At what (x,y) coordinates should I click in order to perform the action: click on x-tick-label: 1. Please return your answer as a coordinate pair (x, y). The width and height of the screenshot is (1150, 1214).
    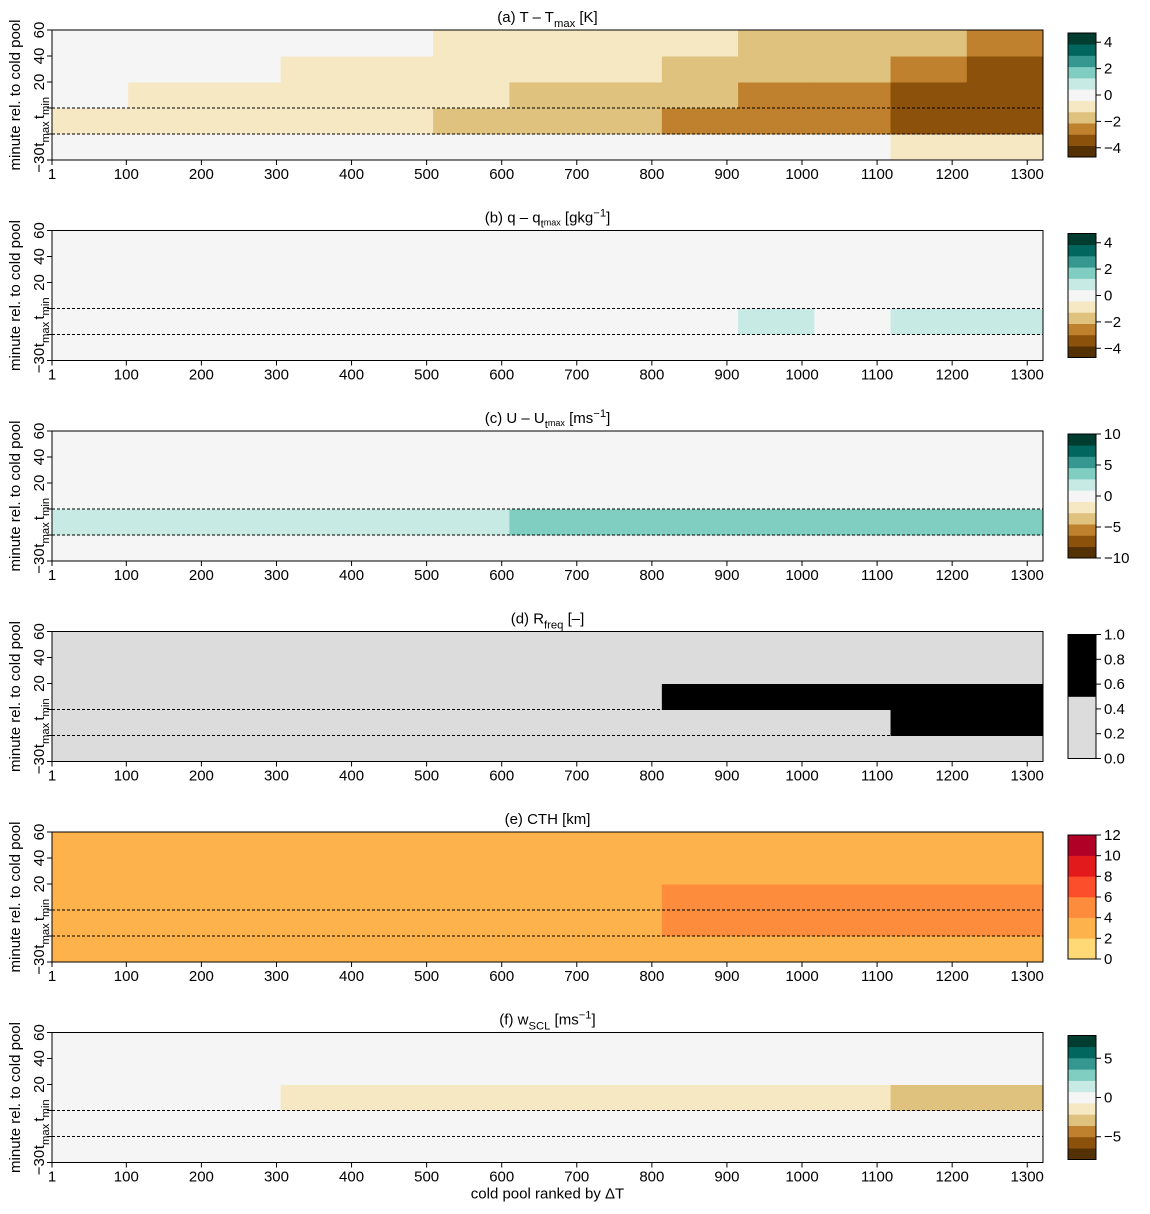
    Looking at the image, I should click on (52, 174).